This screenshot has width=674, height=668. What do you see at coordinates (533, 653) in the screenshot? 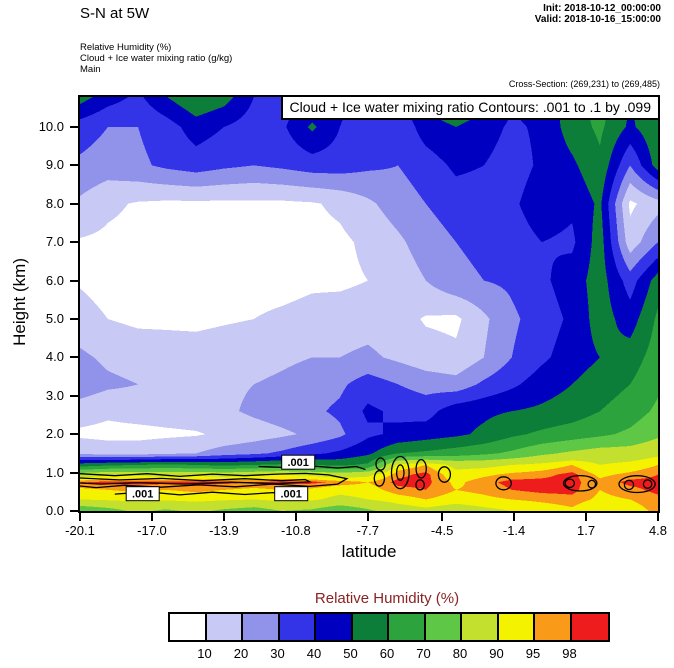
I see `legend-tick-label: 95` at bounding box center [533, 653].